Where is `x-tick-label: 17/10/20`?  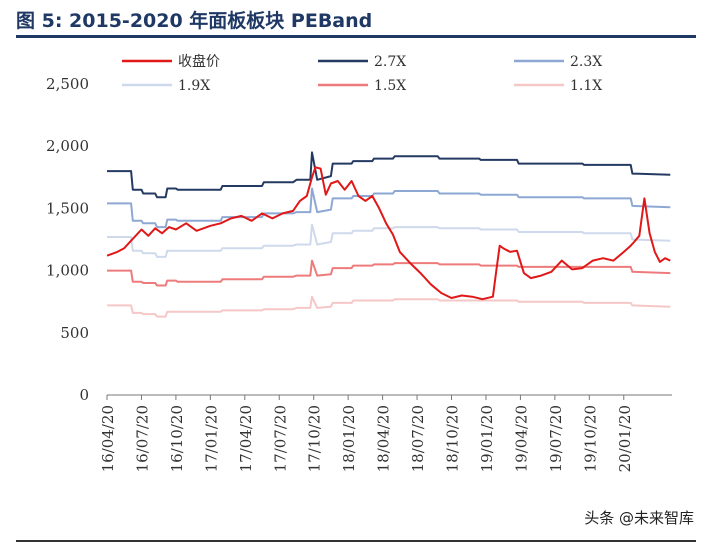 x-tick-label: 17/10/20 is located at coordinates (315, 438).